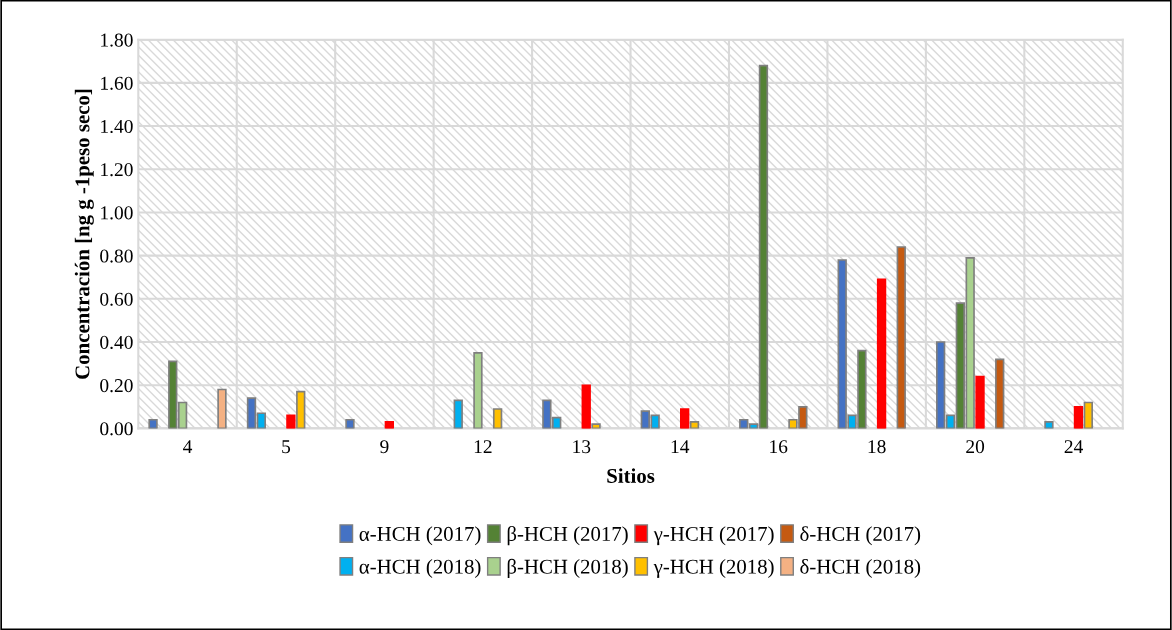  What do you see at coordinates (84, 234) in the screenshot?
I see `y-axis-title: Concentración [ng g -1peso seco]` at bounding box center [84, 234].